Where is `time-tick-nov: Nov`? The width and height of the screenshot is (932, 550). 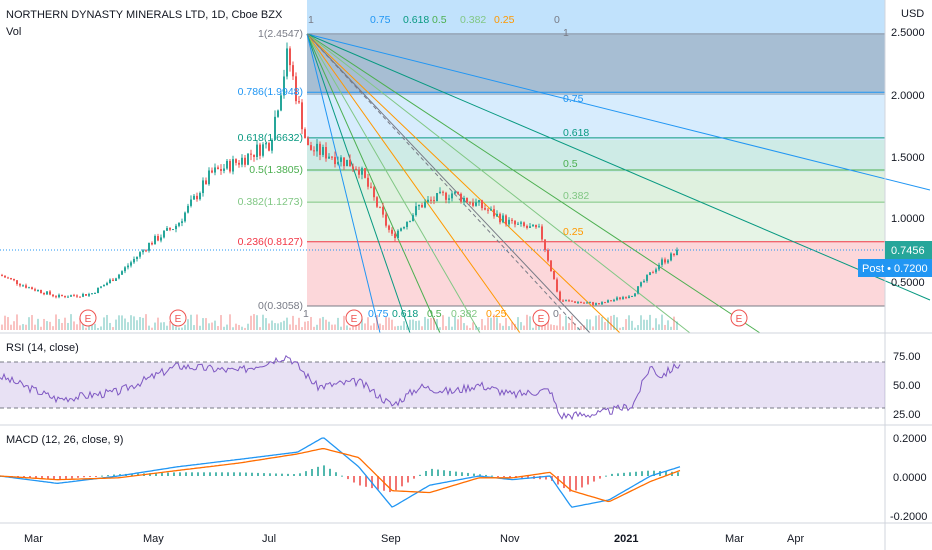 time-tick-nov: Nov is located at coordinates (510, 539).